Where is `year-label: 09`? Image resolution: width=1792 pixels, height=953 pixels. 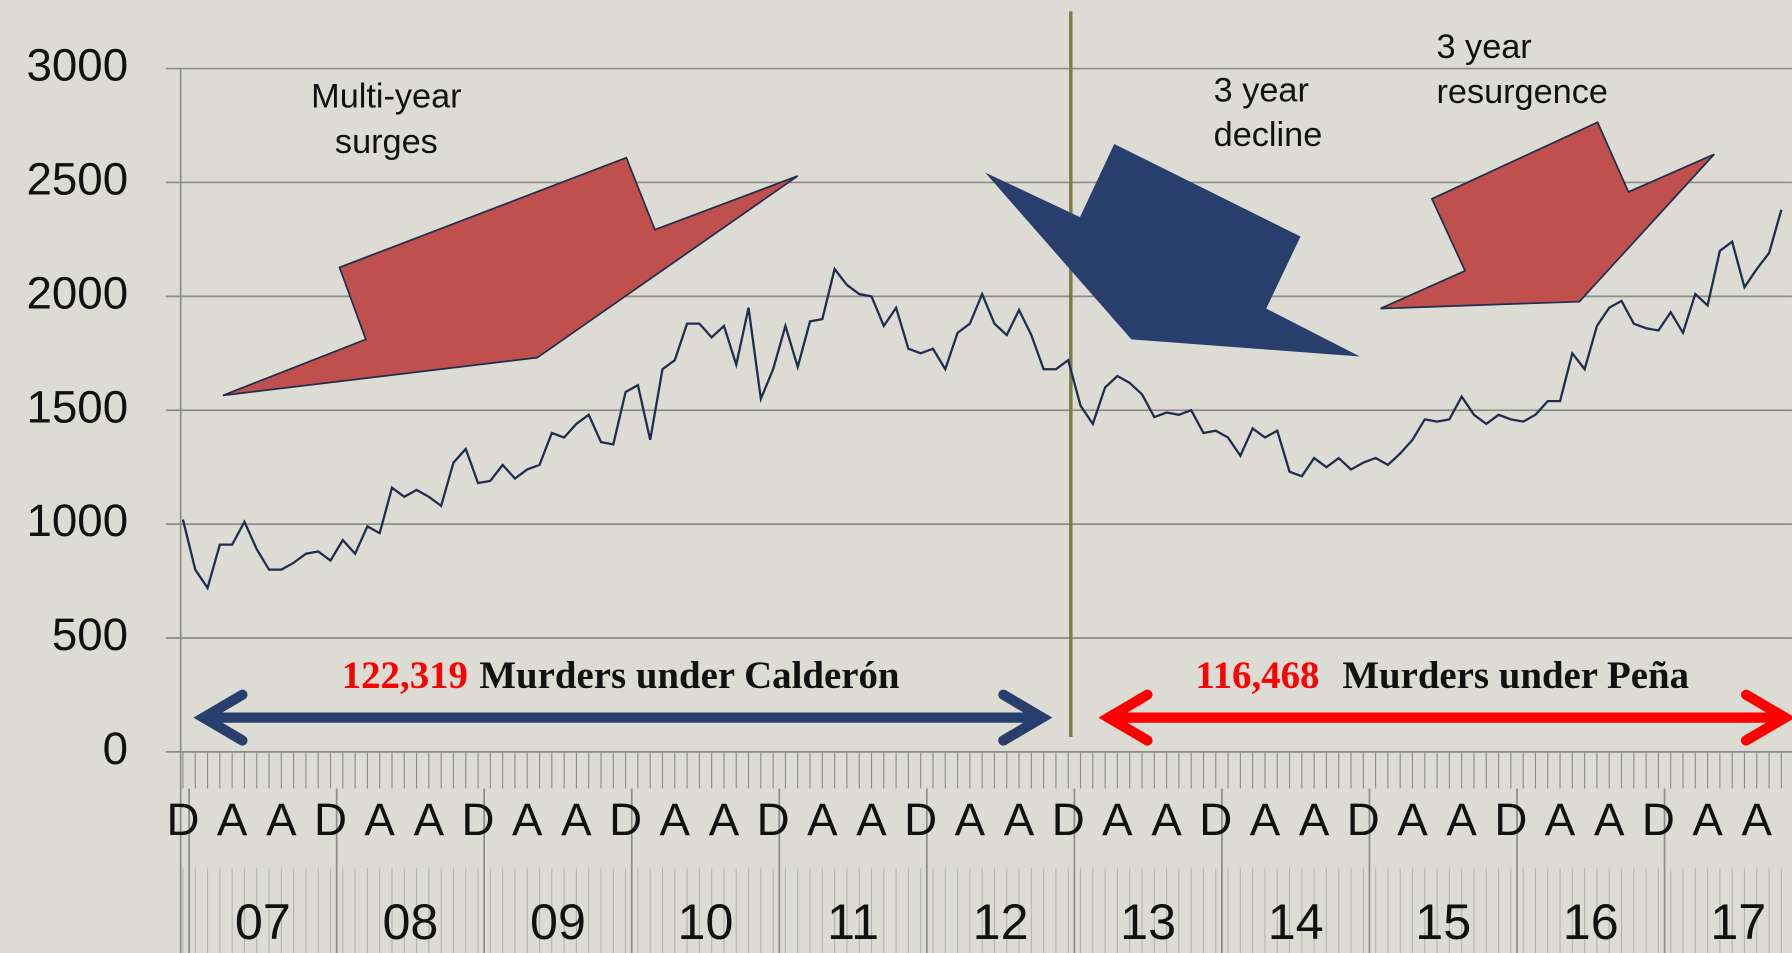 year-label: 09 is located at coordinates (558, 921).